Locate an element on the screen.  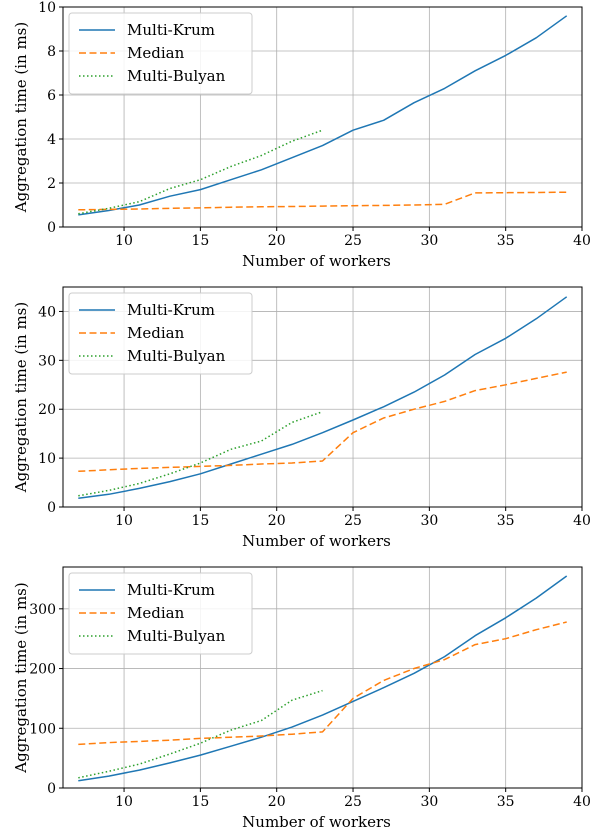
y-tick-label: 20 is located at coordinates (47, 410).